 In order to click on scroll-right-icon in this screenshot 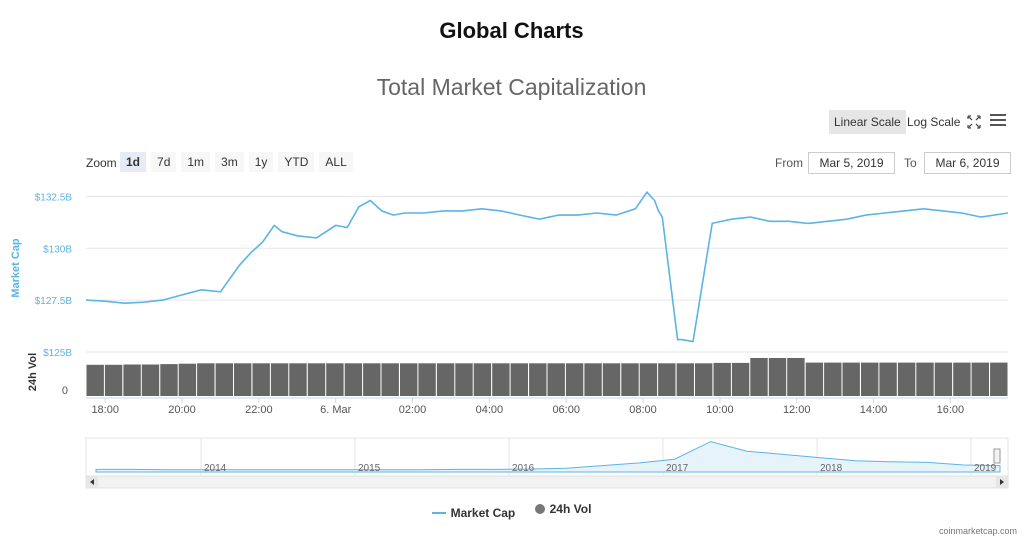, I will do `click(1002, 482)`.